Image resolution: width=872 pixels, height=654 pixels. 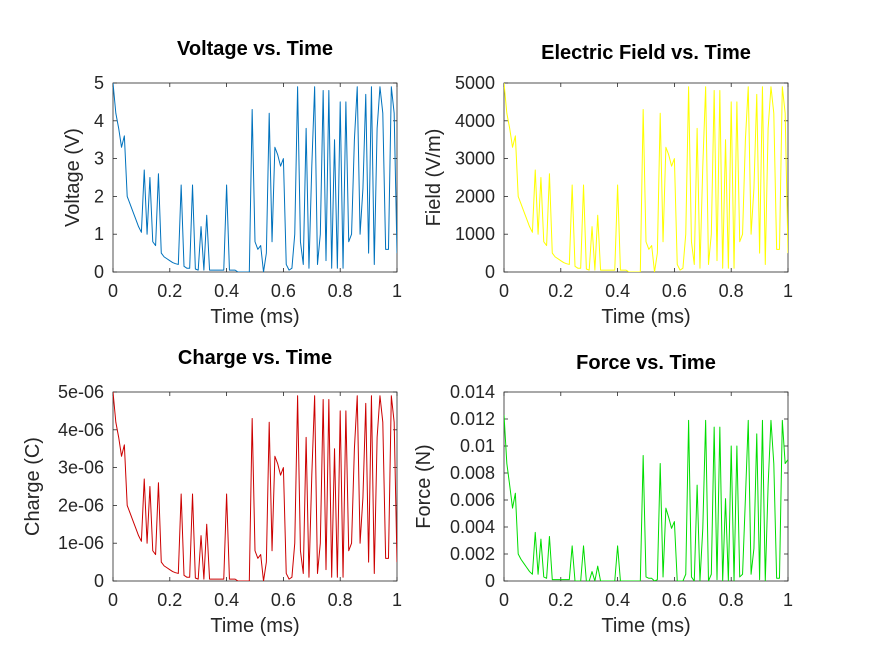 I want to click on voltage-x-tick-label: 1, so click(x=397, y=291).